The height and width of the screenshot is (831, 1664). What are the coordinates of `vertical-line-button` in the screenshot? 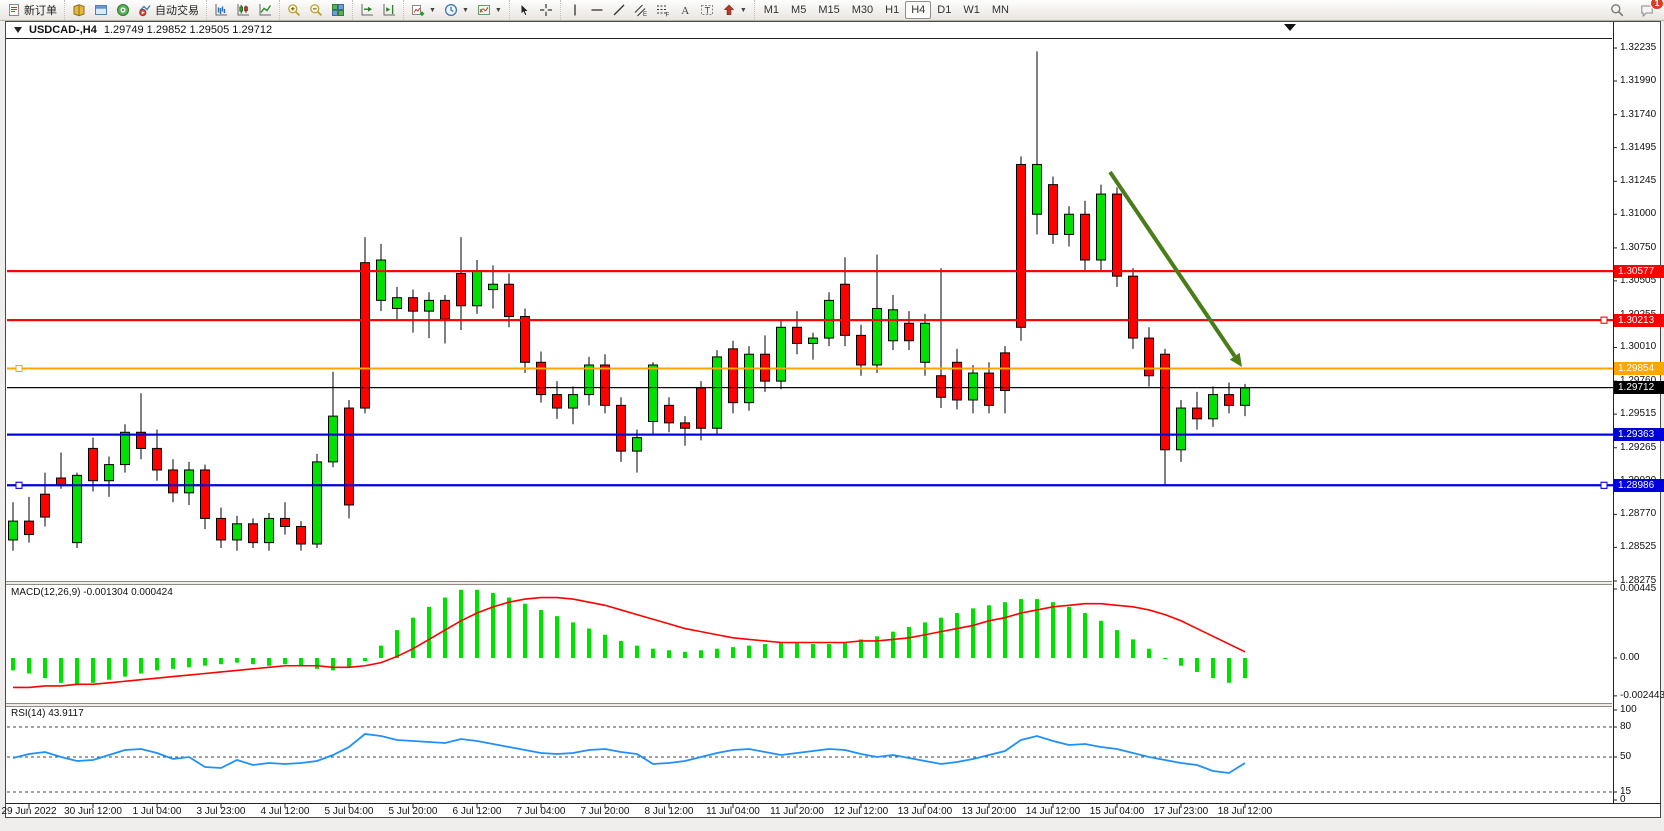 It's located at (575, 10).